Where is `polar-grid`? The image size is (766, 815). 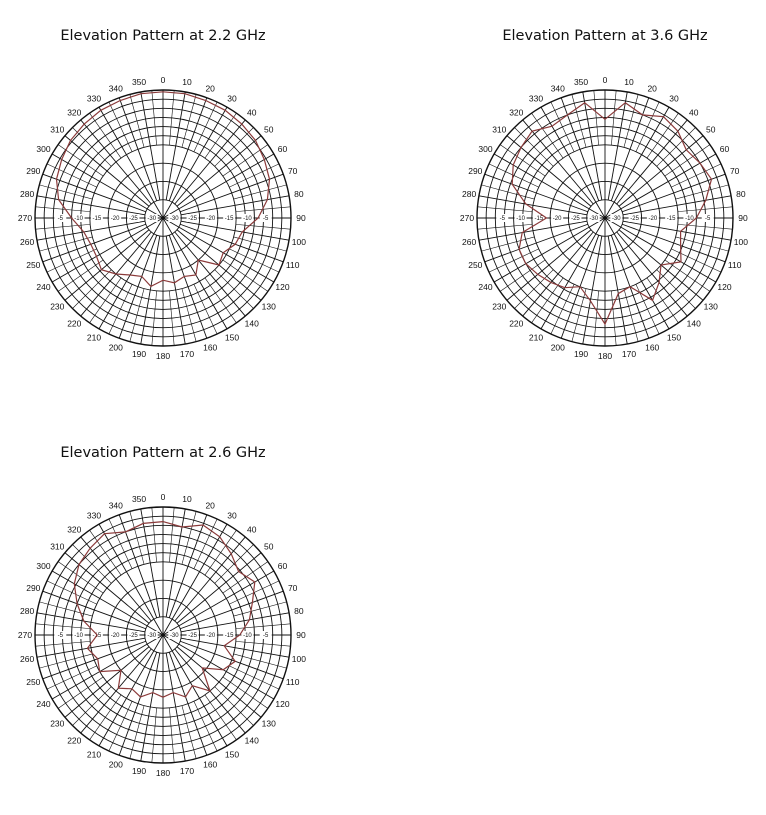
polar-grid is located at coordinates (163, 635).